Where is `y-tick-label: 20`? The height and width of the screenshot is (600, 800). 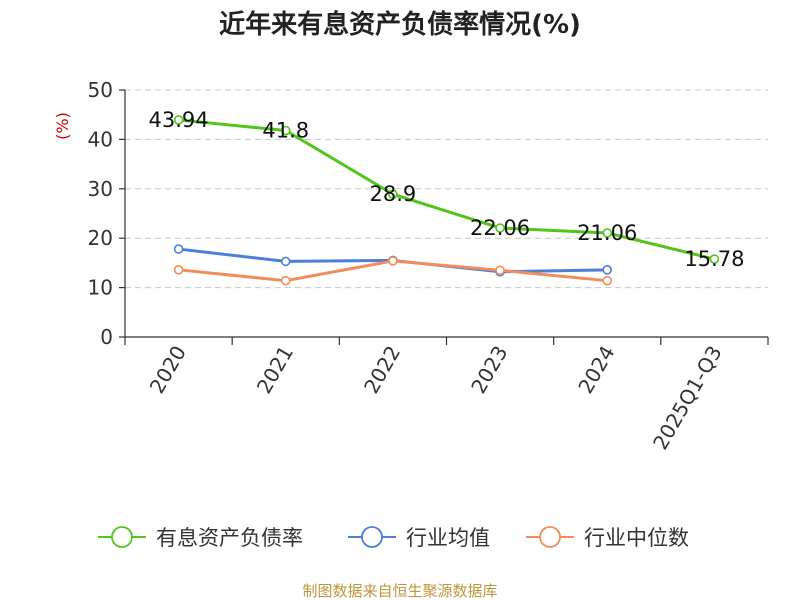 y-tick-label: 20 is located at coordinates (100, 238).